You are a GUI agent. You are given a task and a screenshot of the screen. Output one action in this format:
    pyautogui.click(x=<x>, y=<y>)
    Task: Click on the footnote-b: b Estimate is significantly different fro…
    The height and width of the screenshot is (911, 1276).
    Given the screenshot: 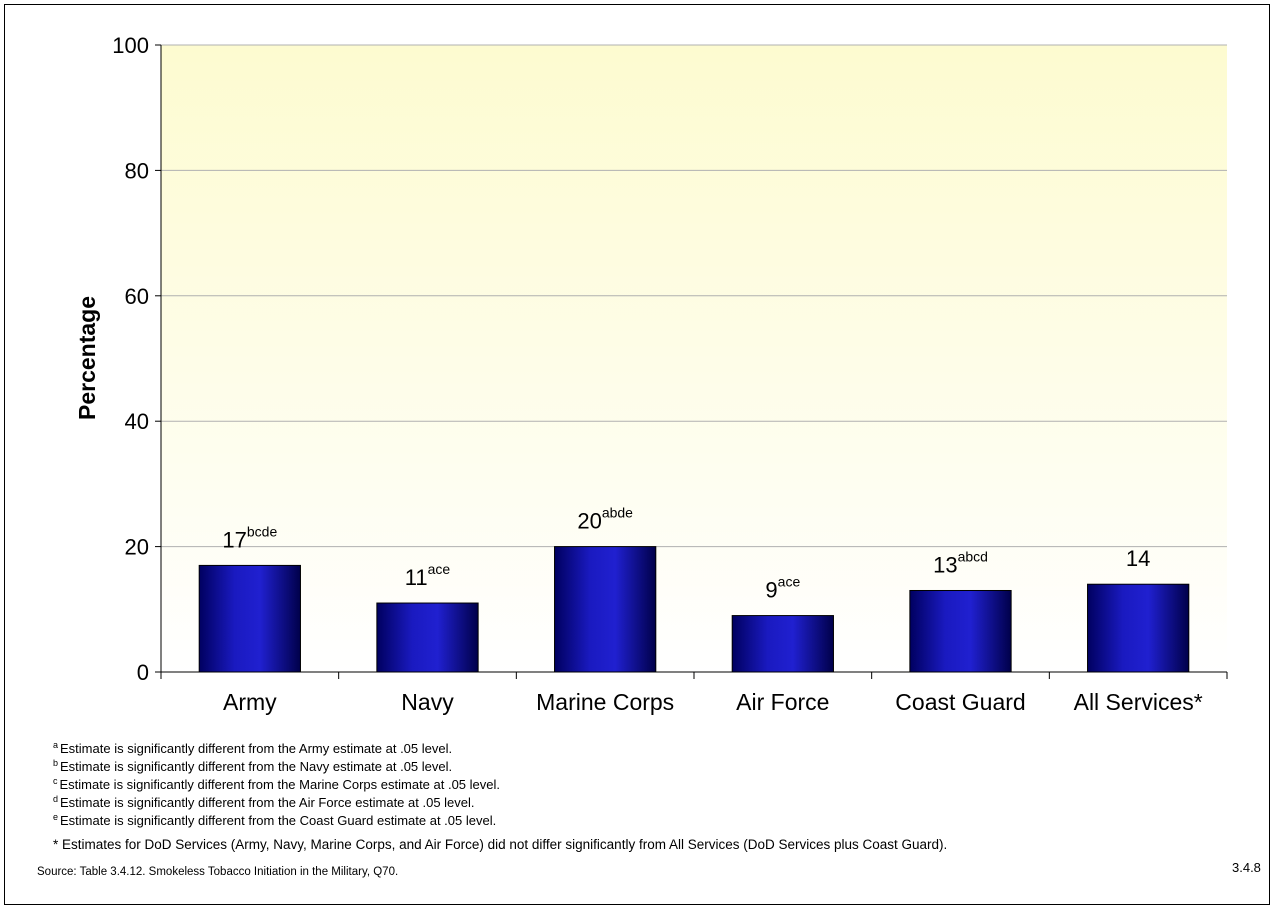 What is the action you would take?
    pyautogui.click(x=253, y=765)
    